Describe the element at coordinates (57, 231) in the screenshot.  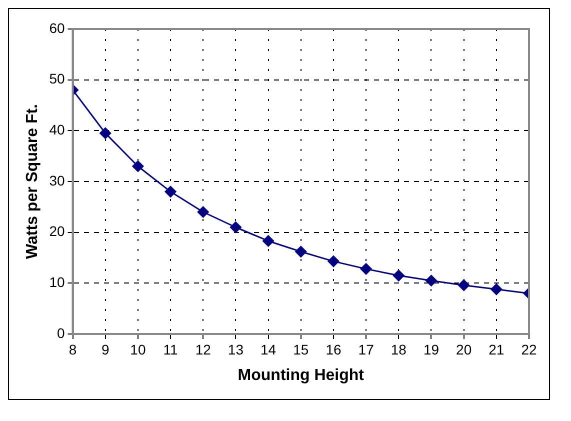
I see `y-tick-label: 20` at that location.